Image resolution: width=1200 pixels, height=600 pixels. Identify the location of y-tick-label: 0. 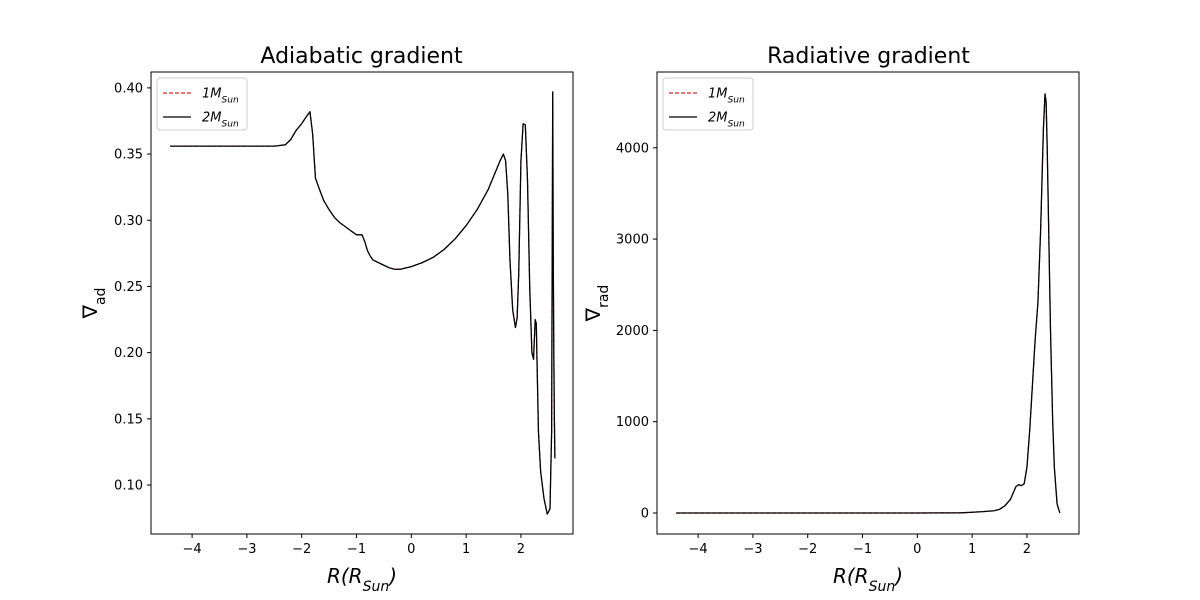
(645, 514).